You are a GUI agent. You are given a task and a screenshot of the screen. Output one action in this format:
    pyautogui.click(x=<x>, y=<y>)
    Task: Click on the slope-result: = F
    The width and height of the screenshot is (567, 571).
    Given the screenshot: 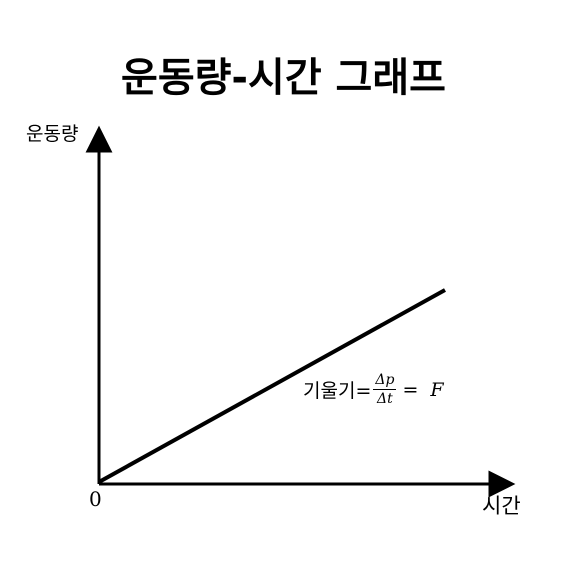 What is the action you would take?
    pyautogui.click(x=421, y=390)
    